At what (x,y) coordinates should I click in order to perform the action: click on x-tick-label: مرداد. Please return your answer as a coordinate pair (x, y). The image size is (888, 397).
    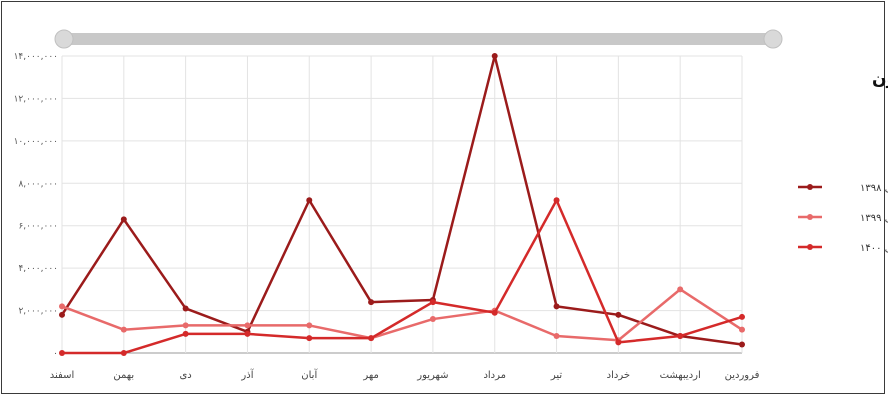
    Looking at the image, I should click on (494, 375).